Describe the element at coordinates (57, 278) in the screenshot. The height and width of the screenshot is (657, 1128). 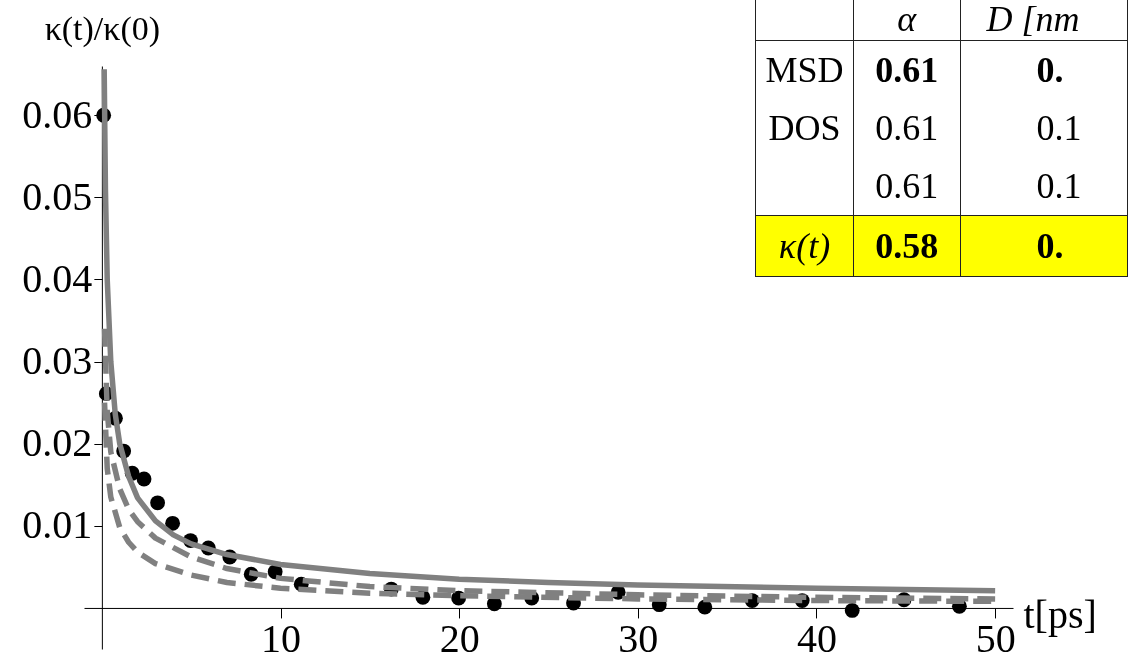
I see `y-tick-label: 0.04` at that location.